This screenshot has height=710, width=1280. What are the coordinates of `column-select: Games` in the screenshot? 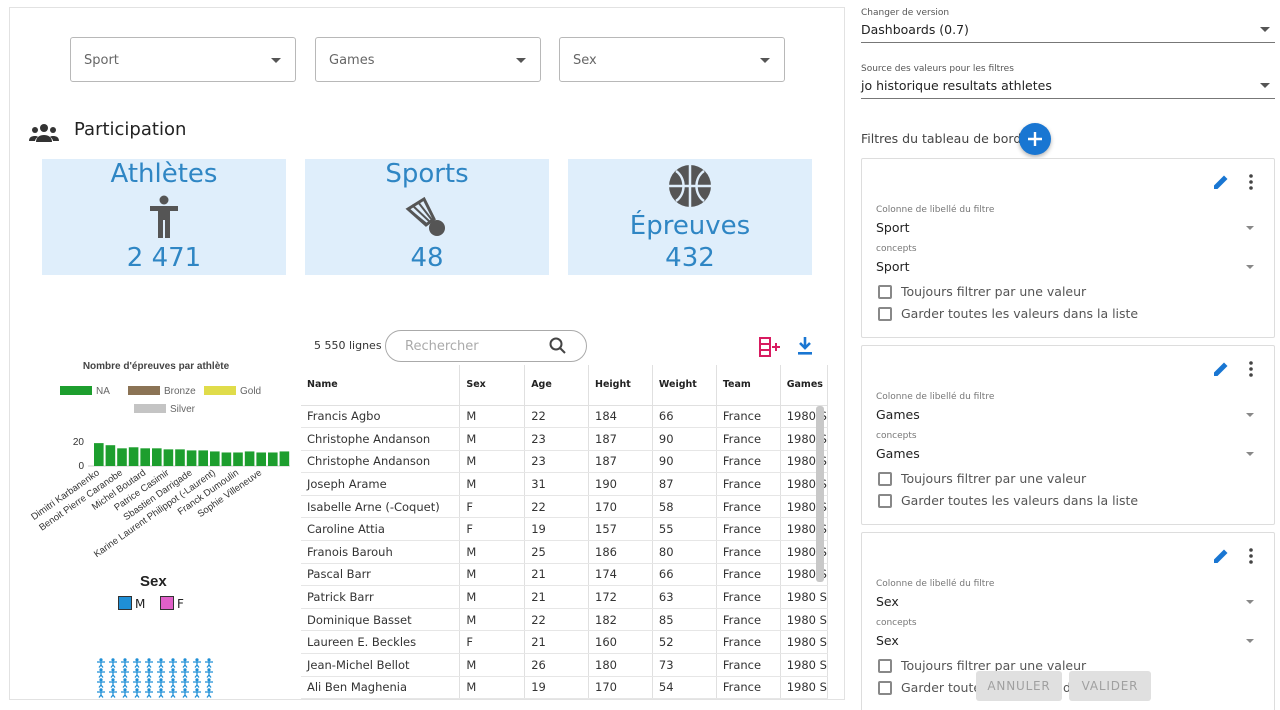 It's located at (898, 414).